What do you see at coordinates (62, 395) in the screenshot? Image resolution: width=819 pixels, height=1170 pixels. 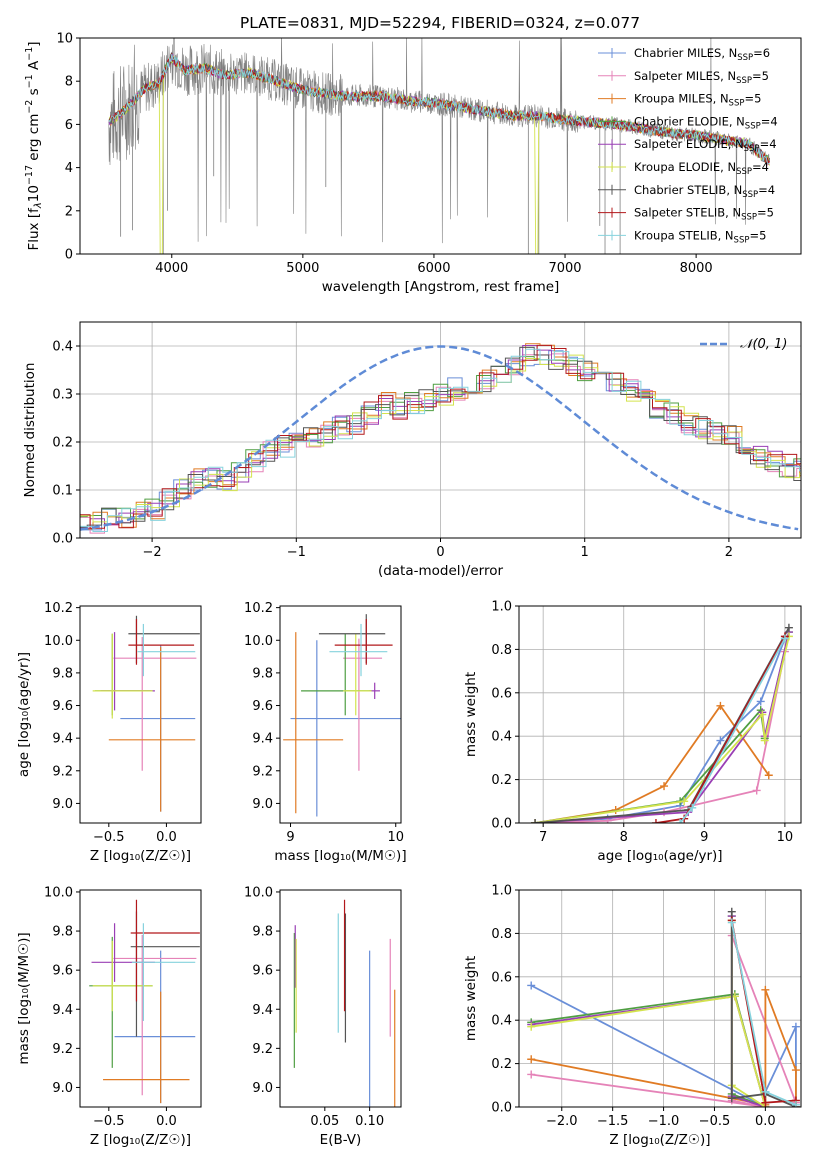 I see `y-tick-label: 0.3` at bounding box center [62, 395].